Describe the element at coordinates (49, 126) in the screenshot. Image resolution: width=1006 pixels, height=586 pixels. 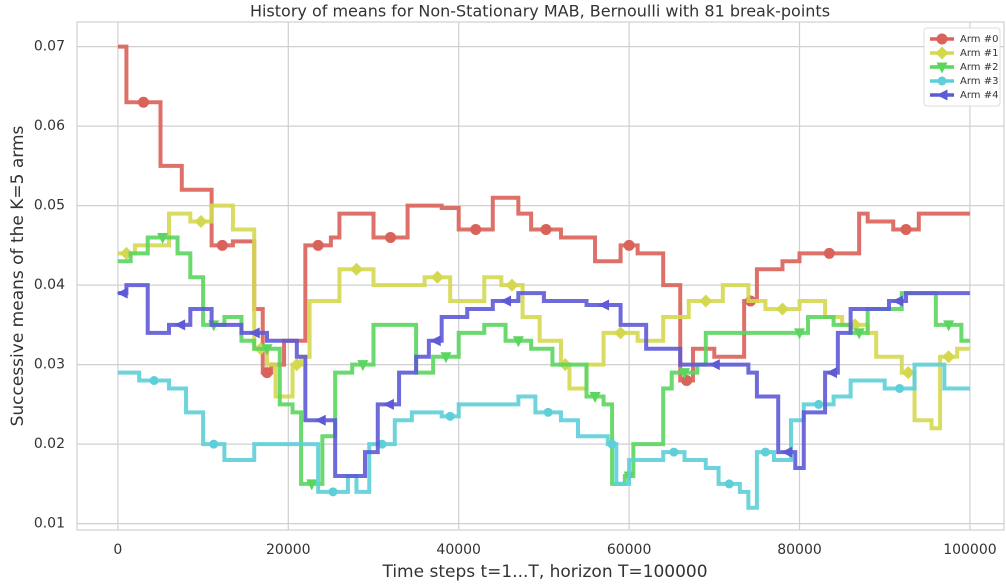
I see `y-tick-label: 0.06` at that location.